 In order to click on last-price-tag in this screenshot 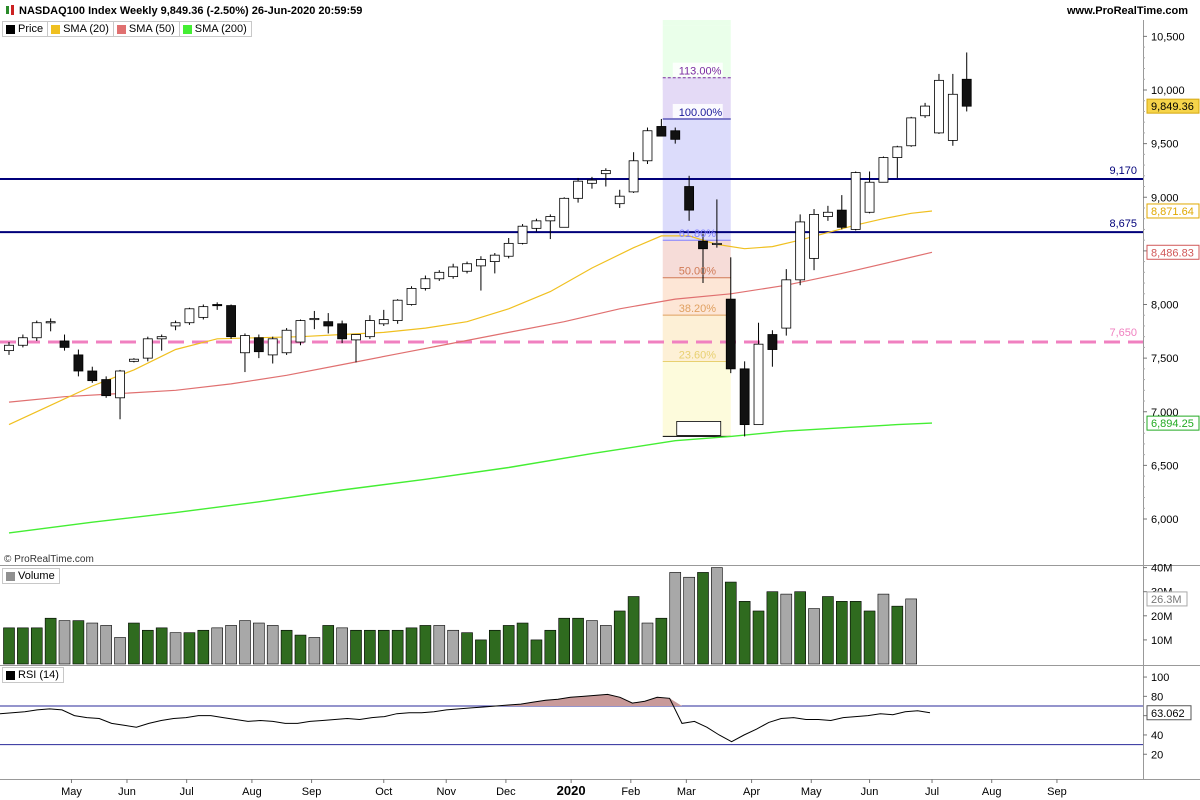, I will do `click(1173, 106)`.